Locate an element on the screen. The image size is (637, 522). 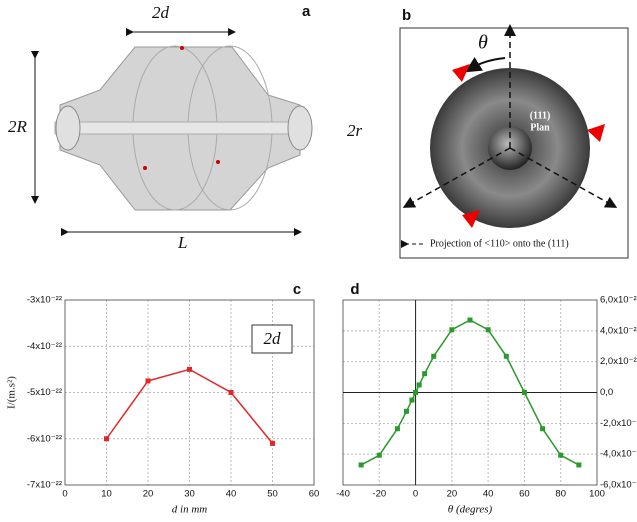
plot-frame is located at coordinates (189, 392).